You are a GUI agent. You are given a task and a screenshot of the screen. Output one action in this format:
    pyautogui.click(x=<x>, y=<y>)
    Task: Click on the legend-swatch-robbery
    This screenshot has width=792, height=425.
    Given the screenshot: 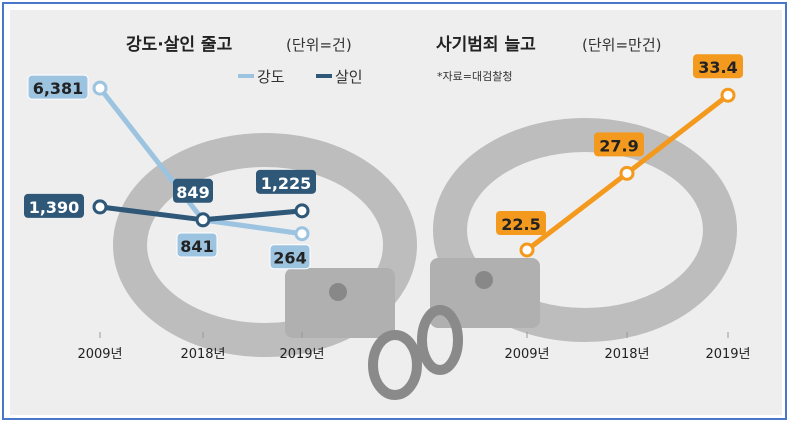 What is the action you would take?
    pyautogui.click(x=246, y=76)
    